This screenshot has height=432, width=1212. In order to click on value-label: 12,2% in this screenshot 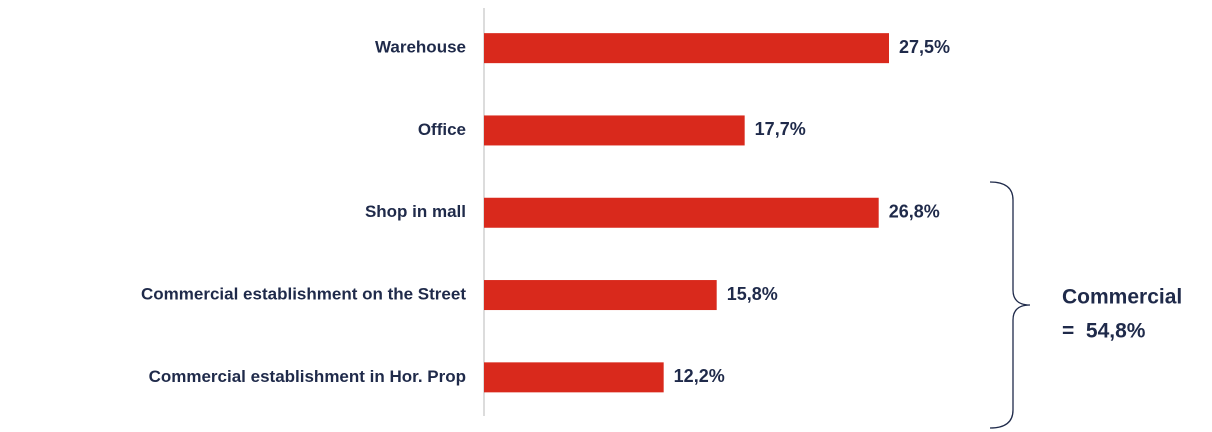, I will do `click(699, 376)`.